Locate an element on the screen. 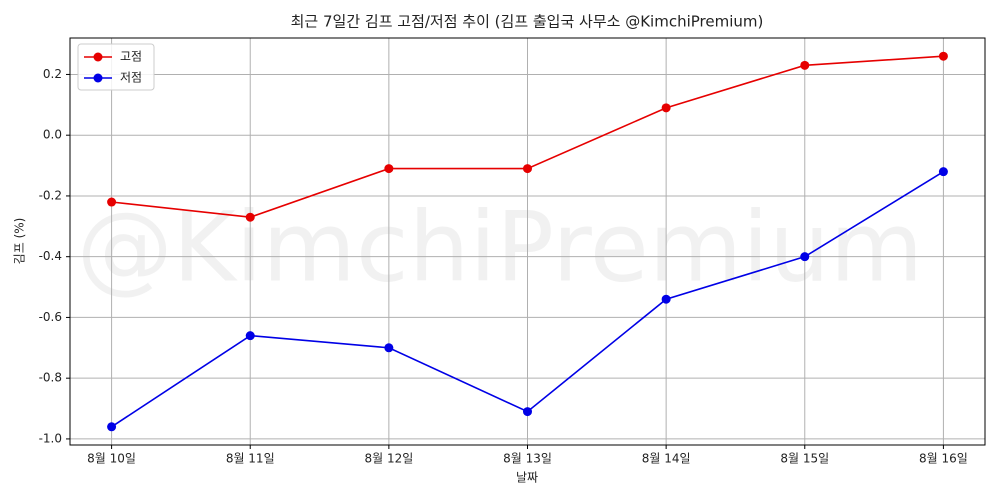 Image resolution: width=1000 pixels, height=500 pixels. legend-label: 저점 is located at coordinates (131, 78).